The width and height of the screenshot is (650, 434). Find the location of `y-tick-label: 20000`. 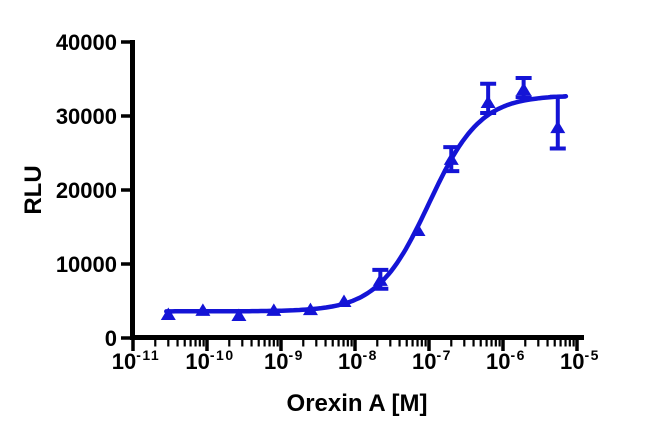

y-tick-label: 20000 is located at coordinates (86, 190).